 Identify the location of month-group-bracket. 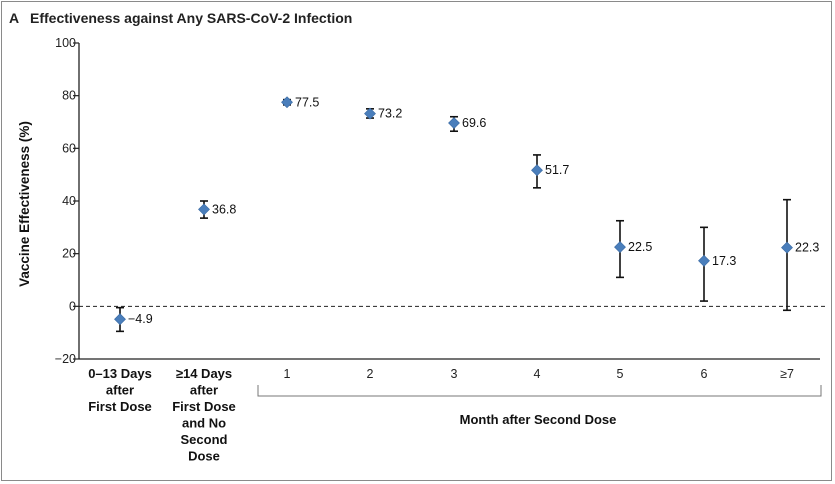
(539, 391).